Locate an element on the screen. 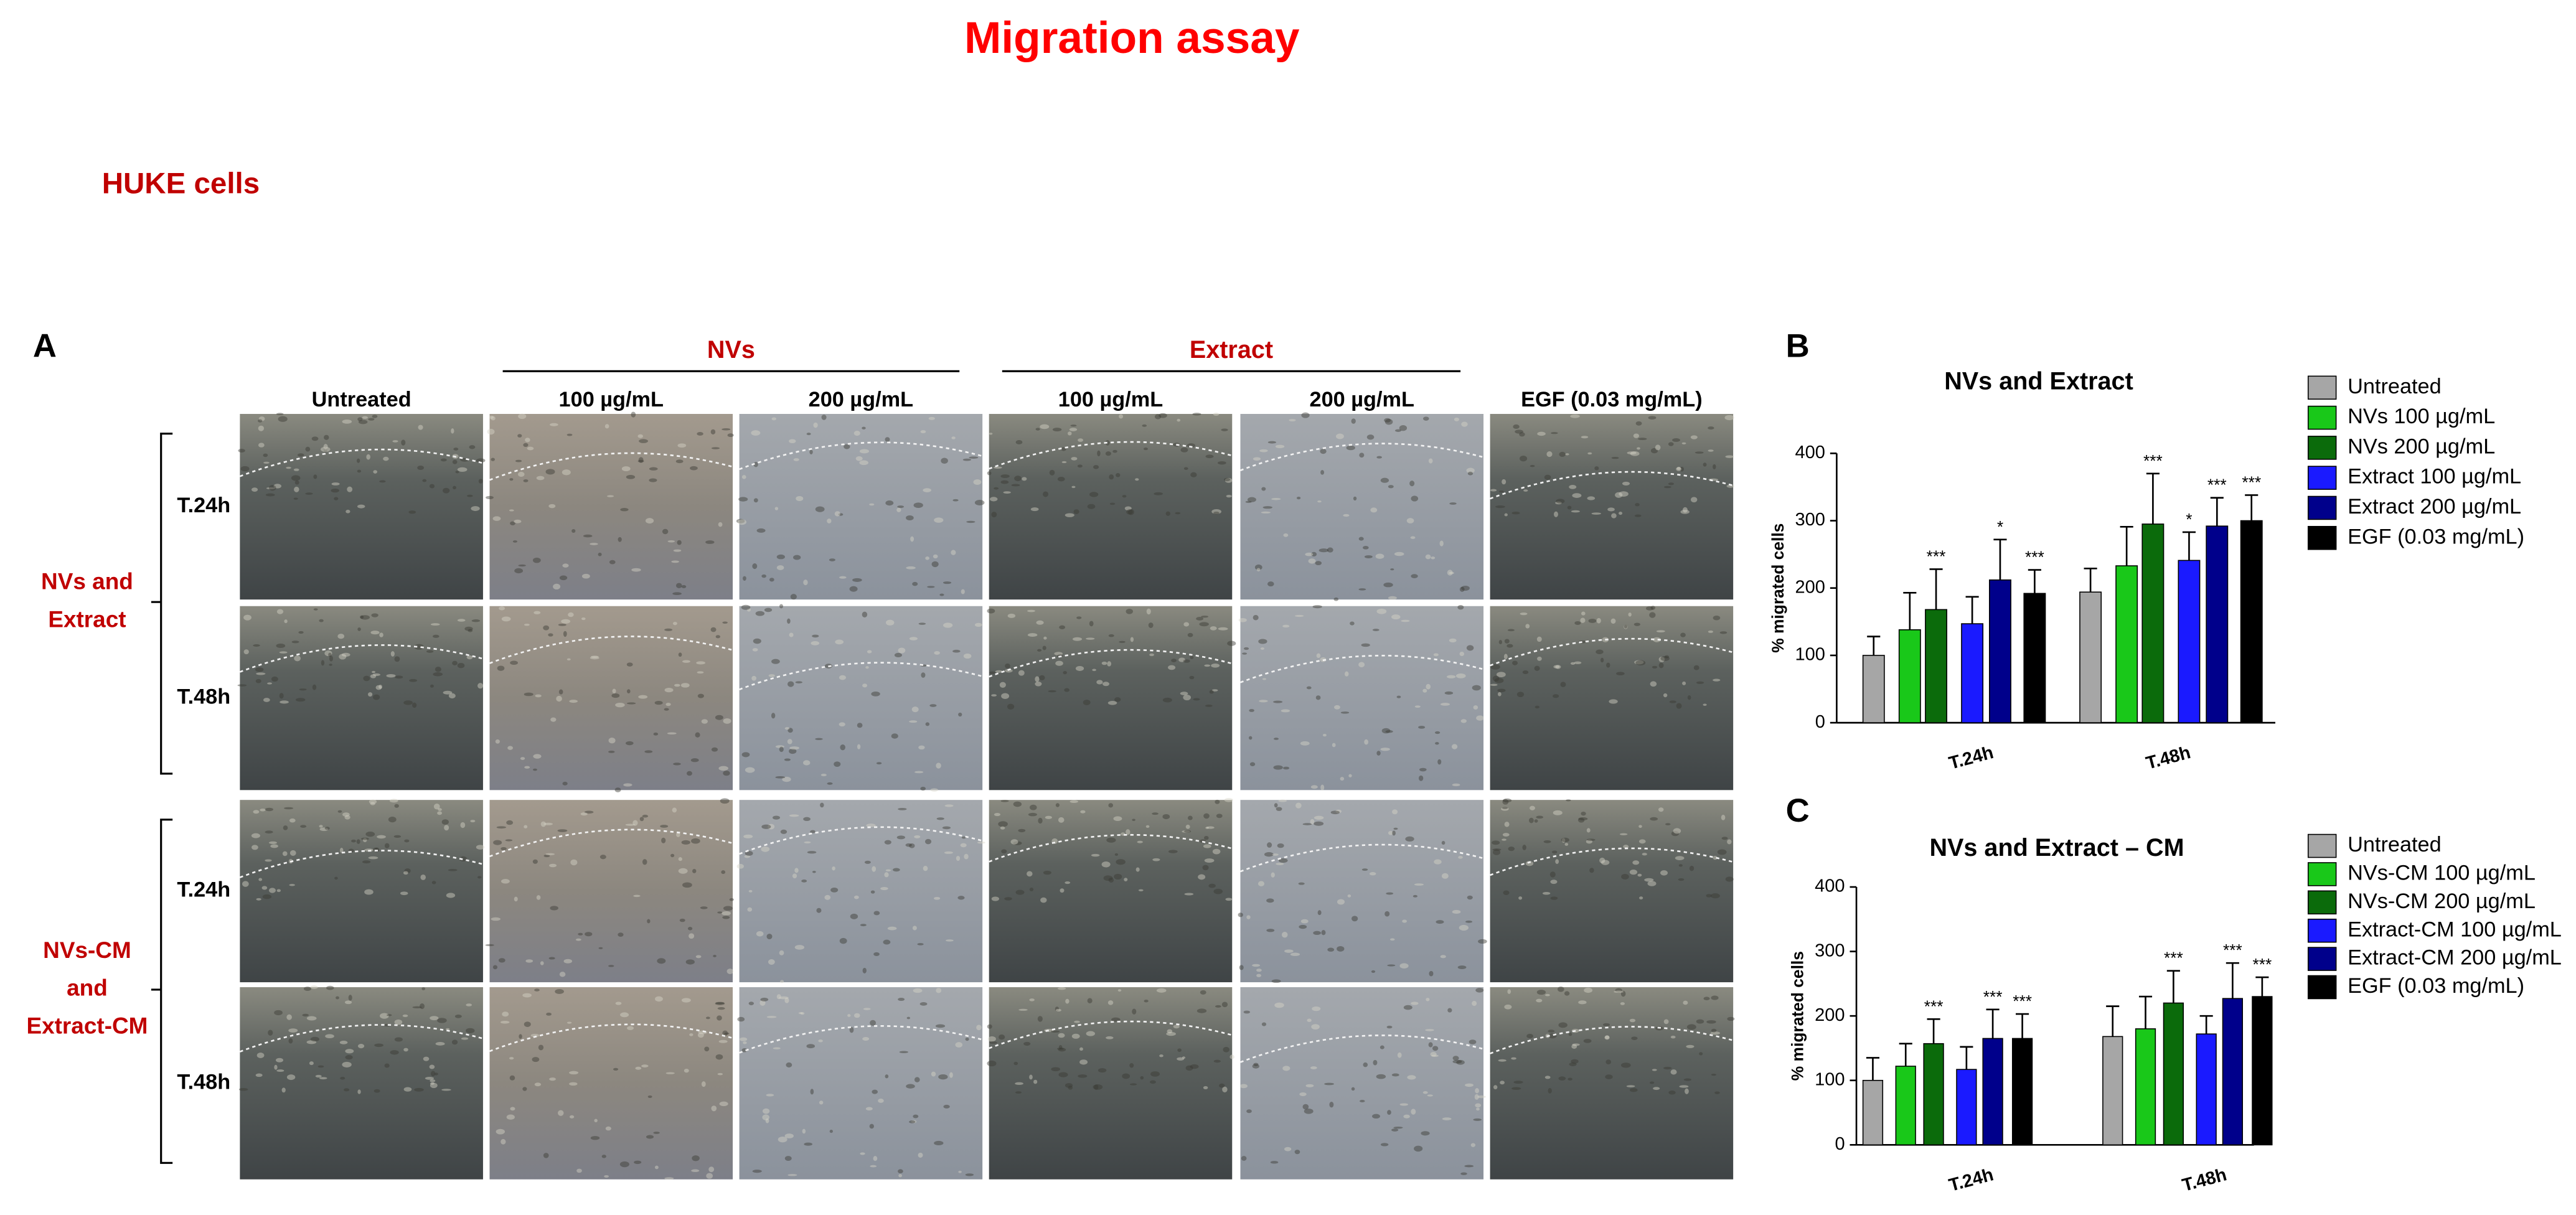  row-group-label: NVs-CM is located at coordinates (87, 950).